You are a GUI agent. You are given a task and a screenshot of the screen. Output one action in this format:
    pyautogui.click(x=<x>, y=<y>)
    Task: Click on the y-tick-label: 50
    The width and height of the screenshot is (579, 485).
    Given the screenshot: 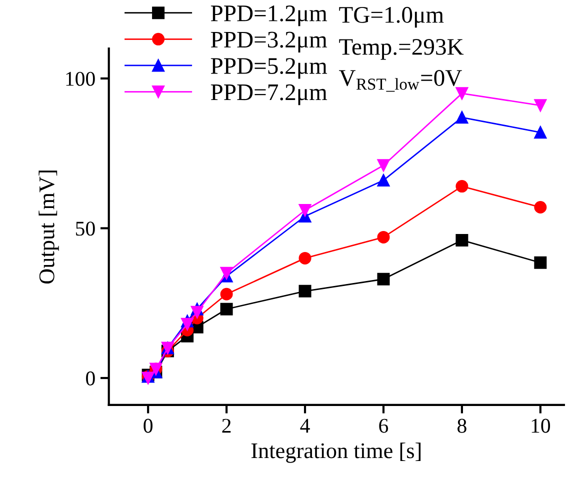 What is the action you would take?
    pyautogui.click(x=85, y=229)
    